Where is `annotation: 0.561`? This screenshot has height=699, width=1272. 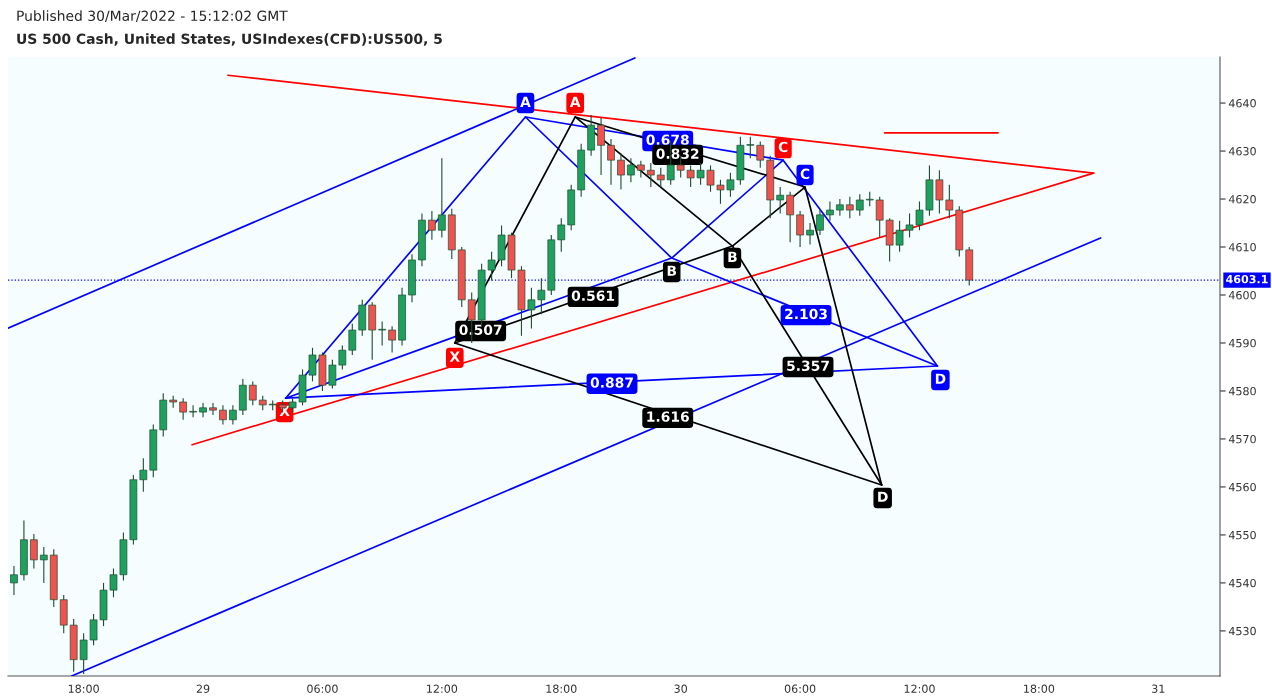
annotation: 0.561 is located at coordinates (593, 295).